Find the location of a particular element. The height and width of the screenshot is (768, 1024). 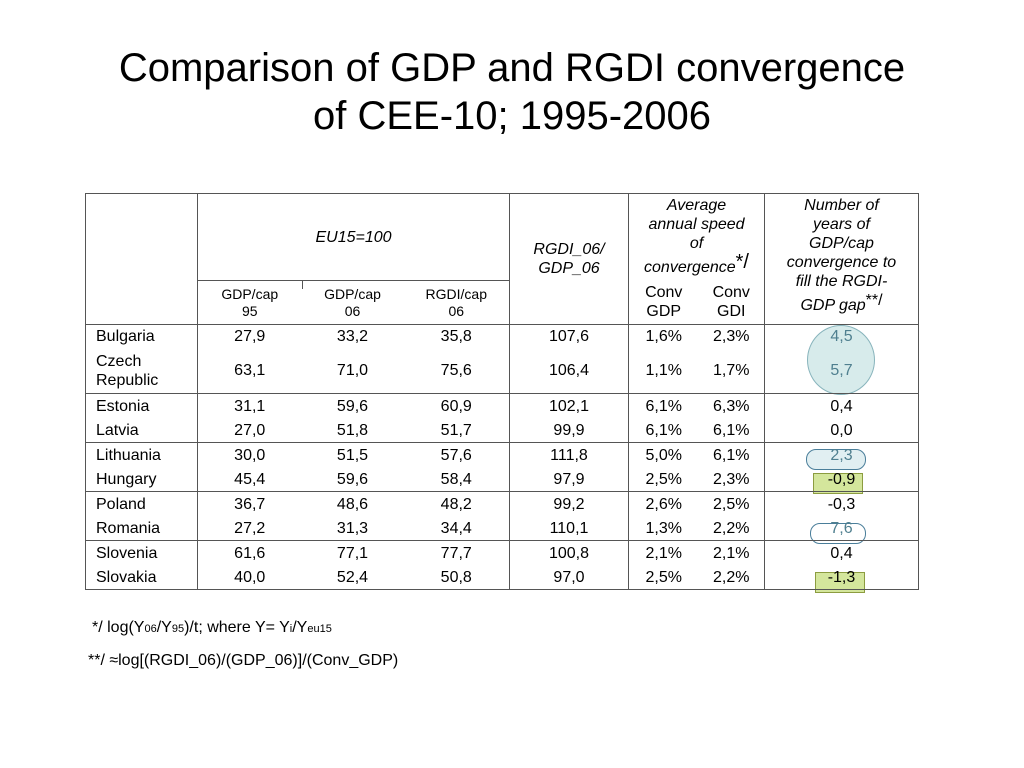

conv-gdp-cell: 2,5% is located at coordinates (663, 479).